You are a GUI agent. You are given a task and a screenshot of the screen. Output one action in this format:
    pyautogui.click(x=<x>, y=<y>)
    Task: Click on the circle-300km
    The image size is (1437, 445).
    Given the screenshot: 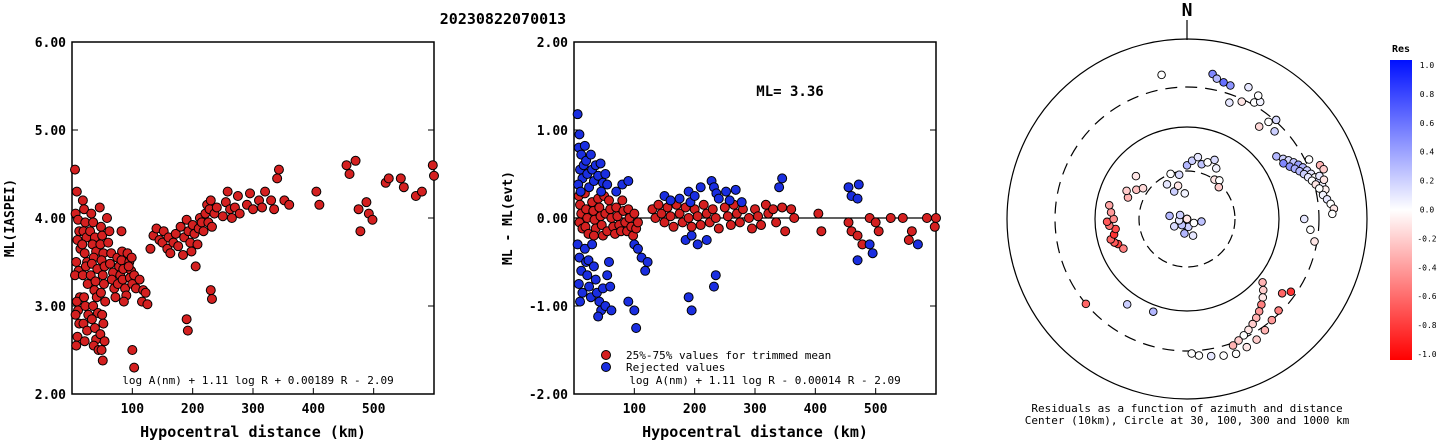 What is the action you would take?
    pyautogui.click(x=1187, y=219)
    